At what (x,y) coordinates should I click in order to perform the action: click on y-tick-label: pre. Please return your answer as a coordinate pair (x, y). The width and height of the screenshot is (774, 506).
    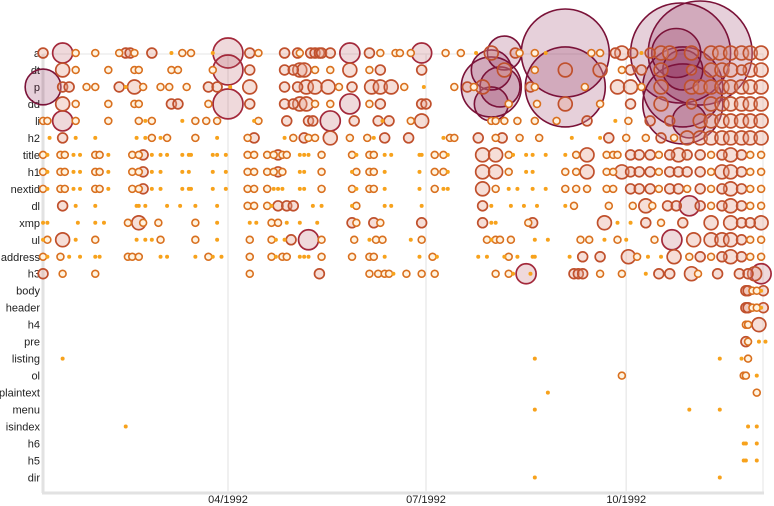
    Looking at the image, I should click on (32, 343).